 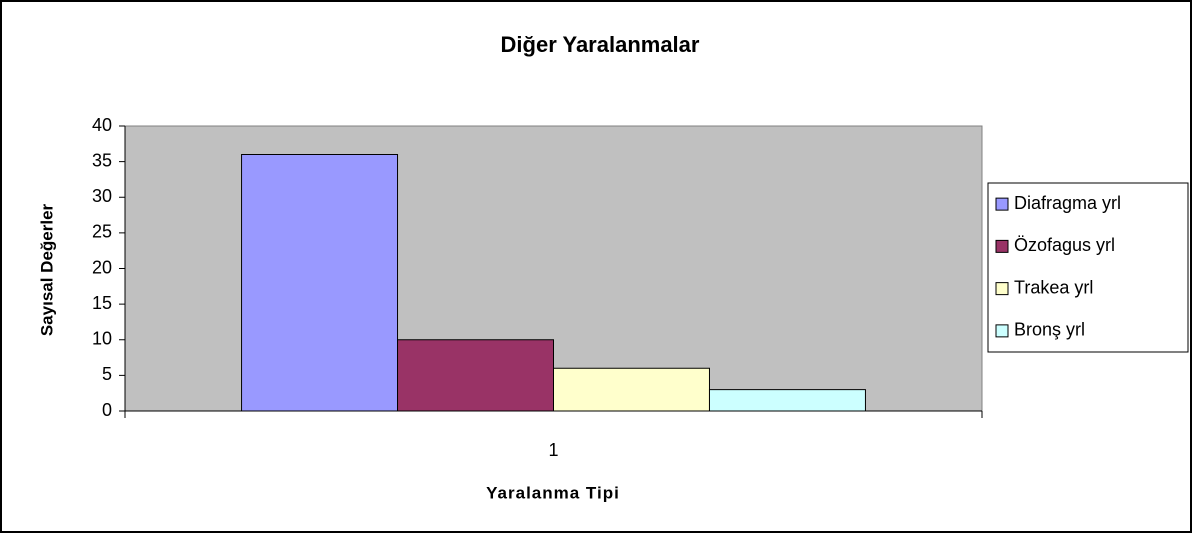 What do you see at coordinates (1053, 287) in the screenshot?
I see `legend-label: Trakea yrl` at bounding box center [1053, 287].